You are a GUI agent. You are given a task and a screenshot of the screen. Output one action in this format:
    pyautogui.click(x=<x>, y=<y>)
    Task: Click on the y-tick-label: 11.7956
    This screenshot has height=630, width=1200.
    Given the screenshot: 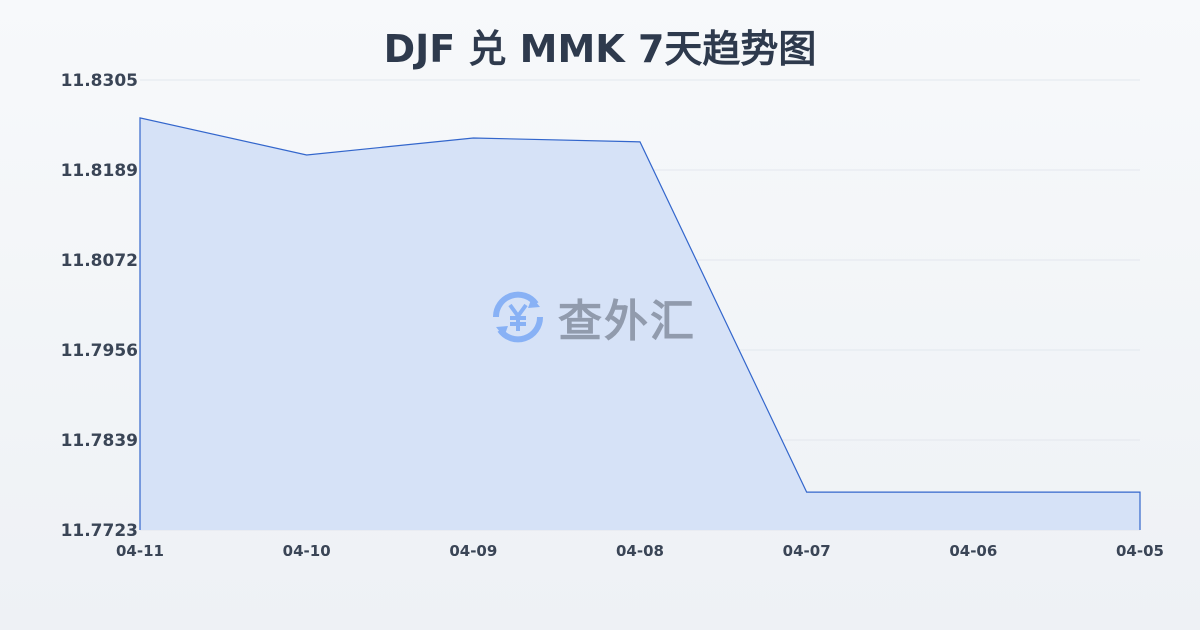 What is the action you would take?
    pyautogui.click(x=99, y=351)
    